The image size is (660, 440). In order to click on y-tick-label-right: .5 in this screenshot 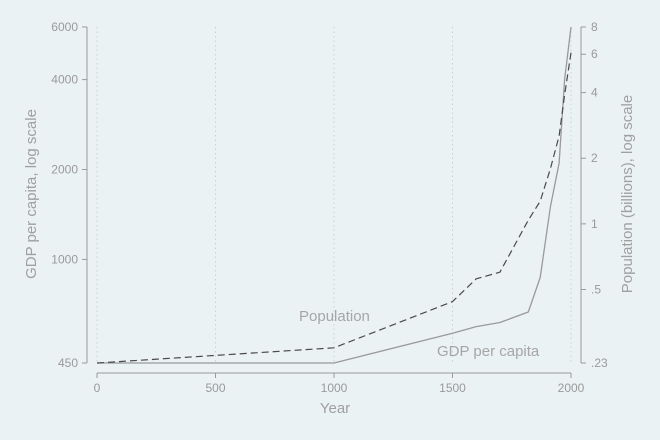, I will do `click(596, 289)`.